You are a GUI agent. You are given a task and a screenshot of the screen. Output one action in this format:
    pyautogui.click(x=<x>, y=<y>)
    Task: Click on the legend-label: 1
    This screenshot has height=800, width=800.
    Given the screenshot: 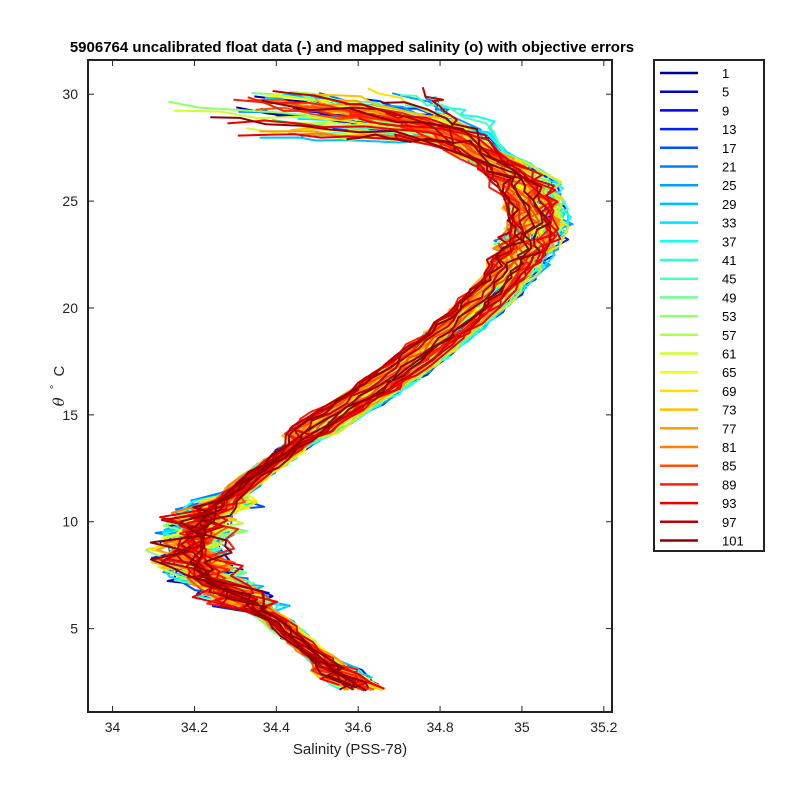 What is the action you would take?
    pyautogui.click(x=725, y=73)
    